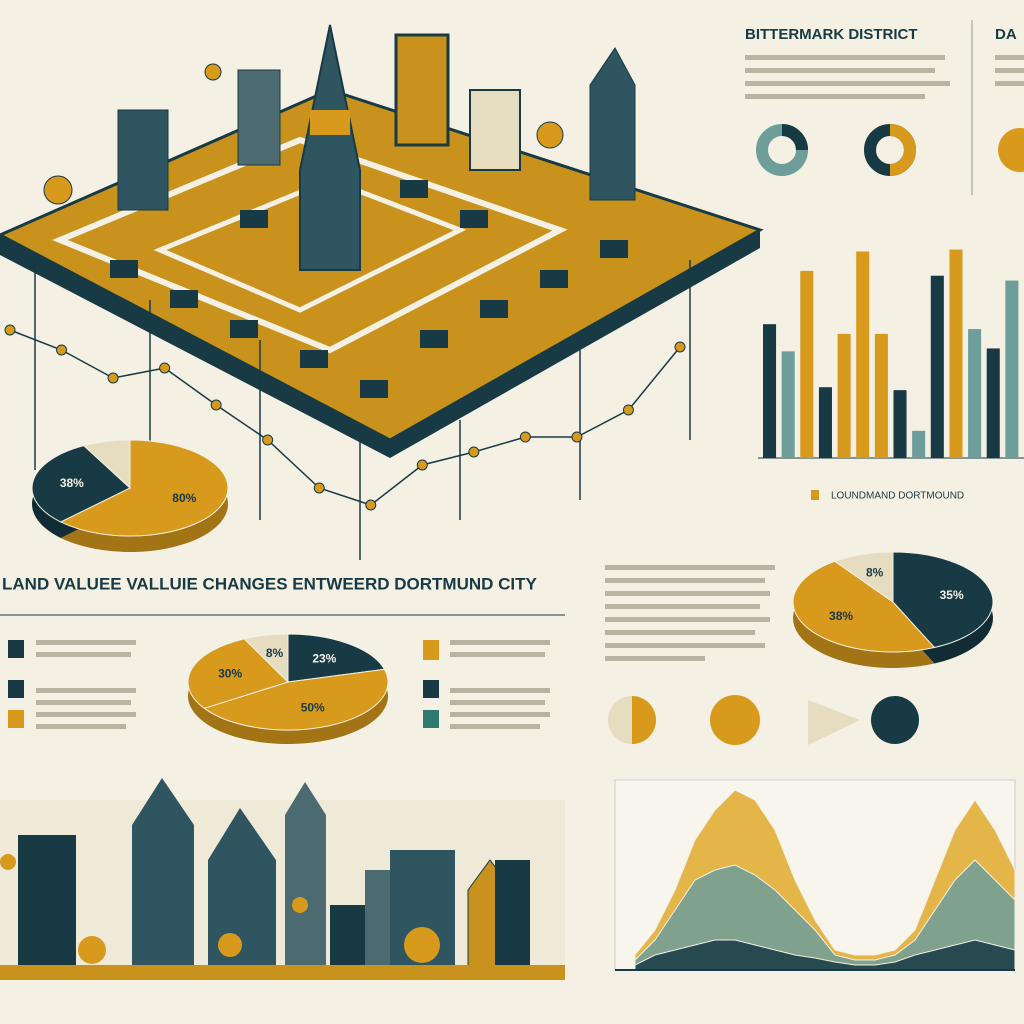 Image resolution: width=1024 pixels, height=1024 pixels. I want to click on pie-label: 35%, so click(952, 595).